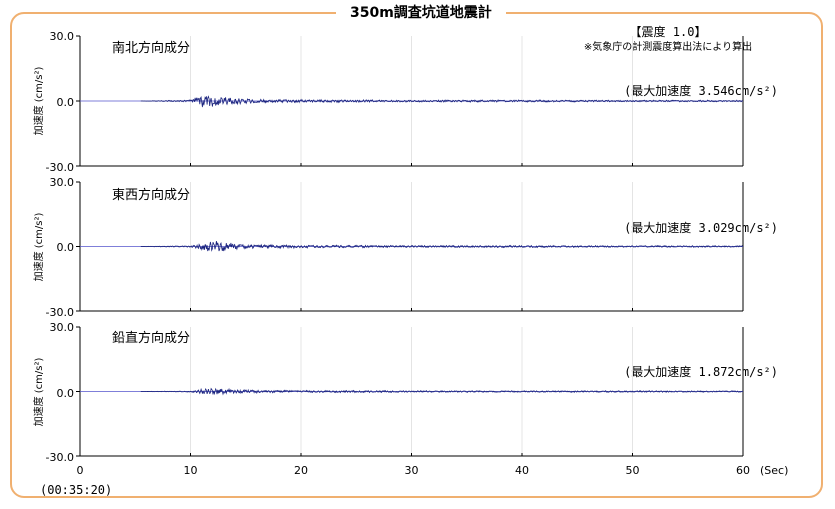 The width and height of the screenshot is (835, 509). What do you see at coordinates (421, 13) in the screenshot?
I see `chart-title: 350m調査坑道地震計` at bounding box center [421, 13].